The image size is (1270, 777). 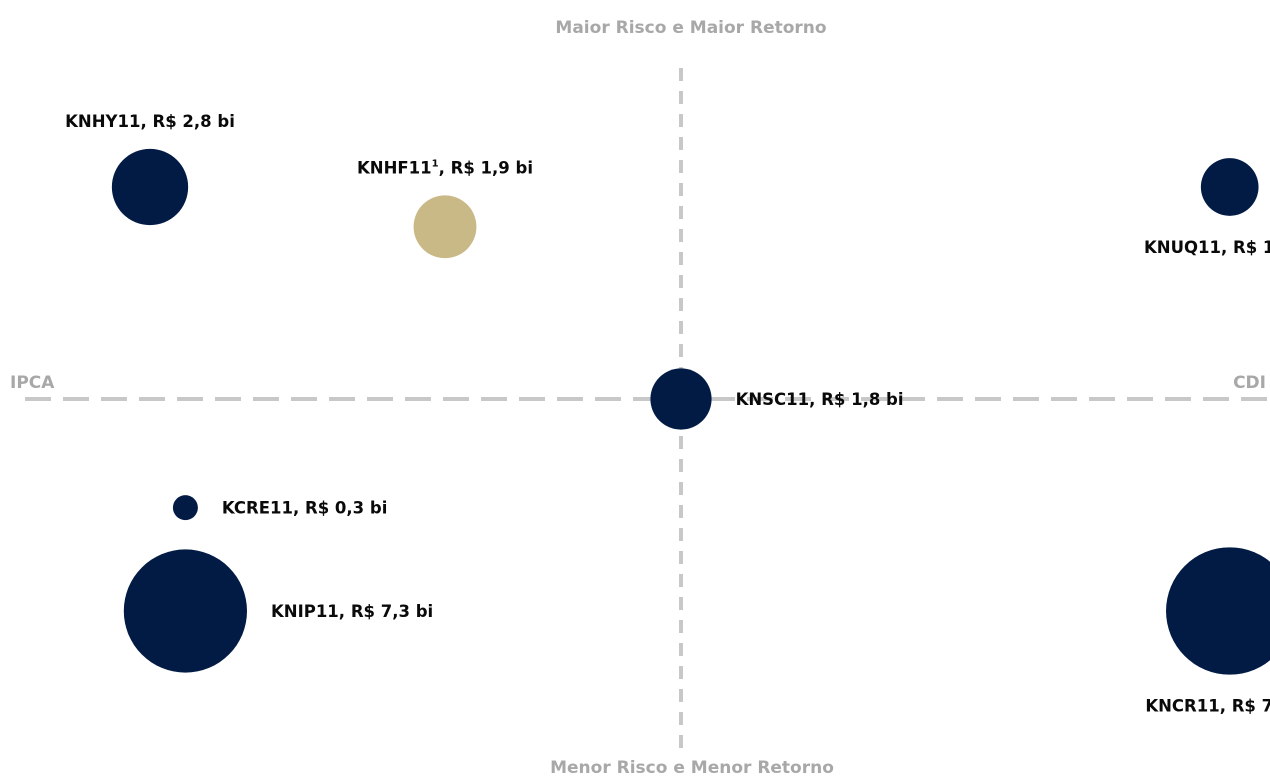 I want to click on bubble-label-kncr11: KNCR11, R$ 7,8 bi, so click(x=1207, y=706).